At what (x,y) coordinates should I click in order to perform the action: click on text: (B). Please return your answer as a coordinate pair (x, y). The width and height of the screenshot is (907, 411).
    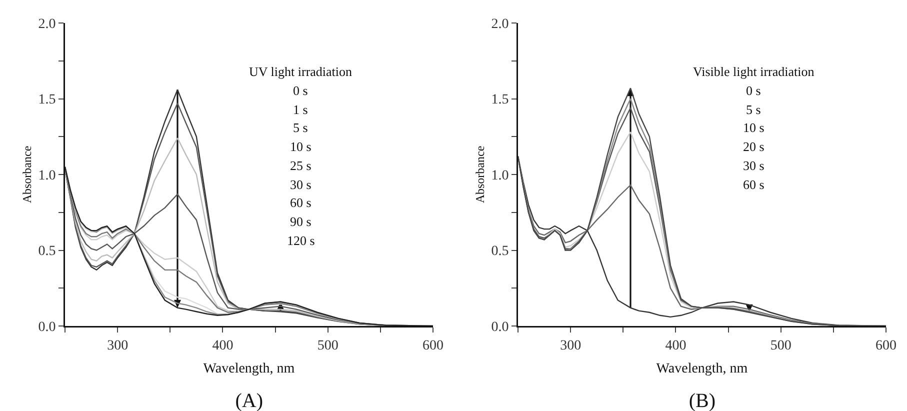
    Looking at the image, I should click on (702, 400).